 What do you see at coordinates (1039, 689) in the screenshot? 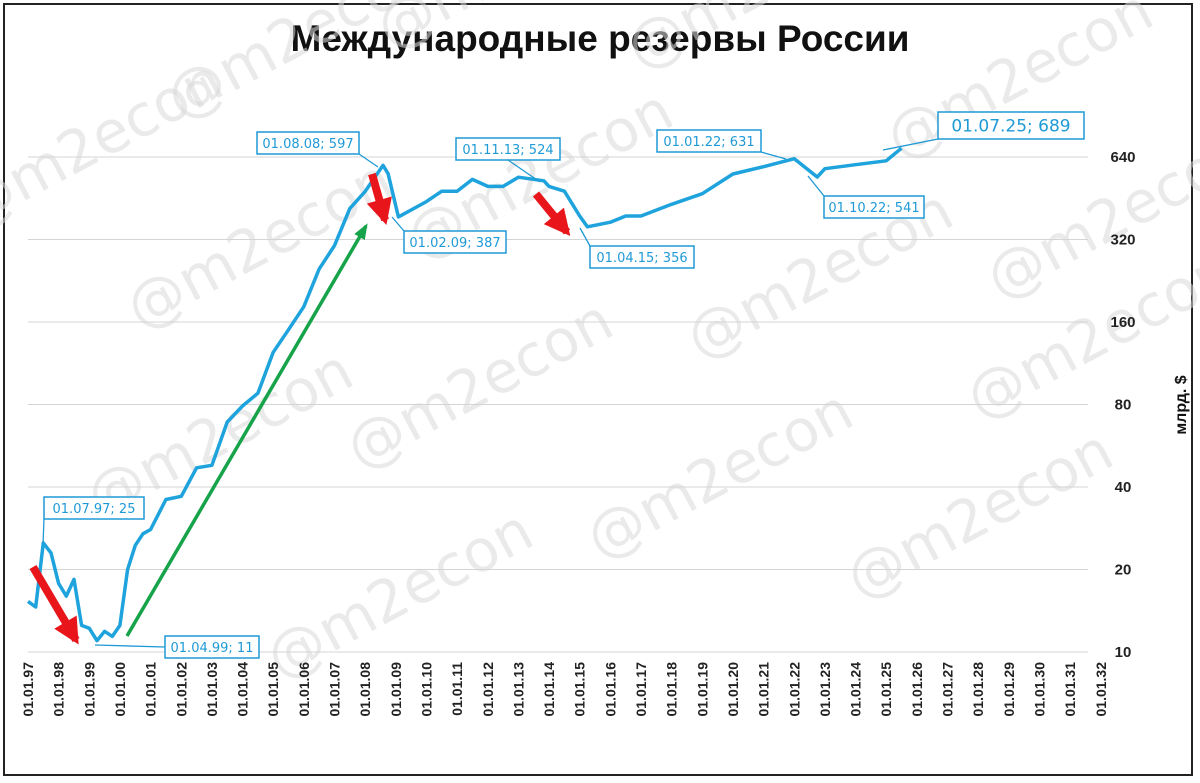
I see `x-tick-label: 01.01.30` at bounding box center [1039, 689].